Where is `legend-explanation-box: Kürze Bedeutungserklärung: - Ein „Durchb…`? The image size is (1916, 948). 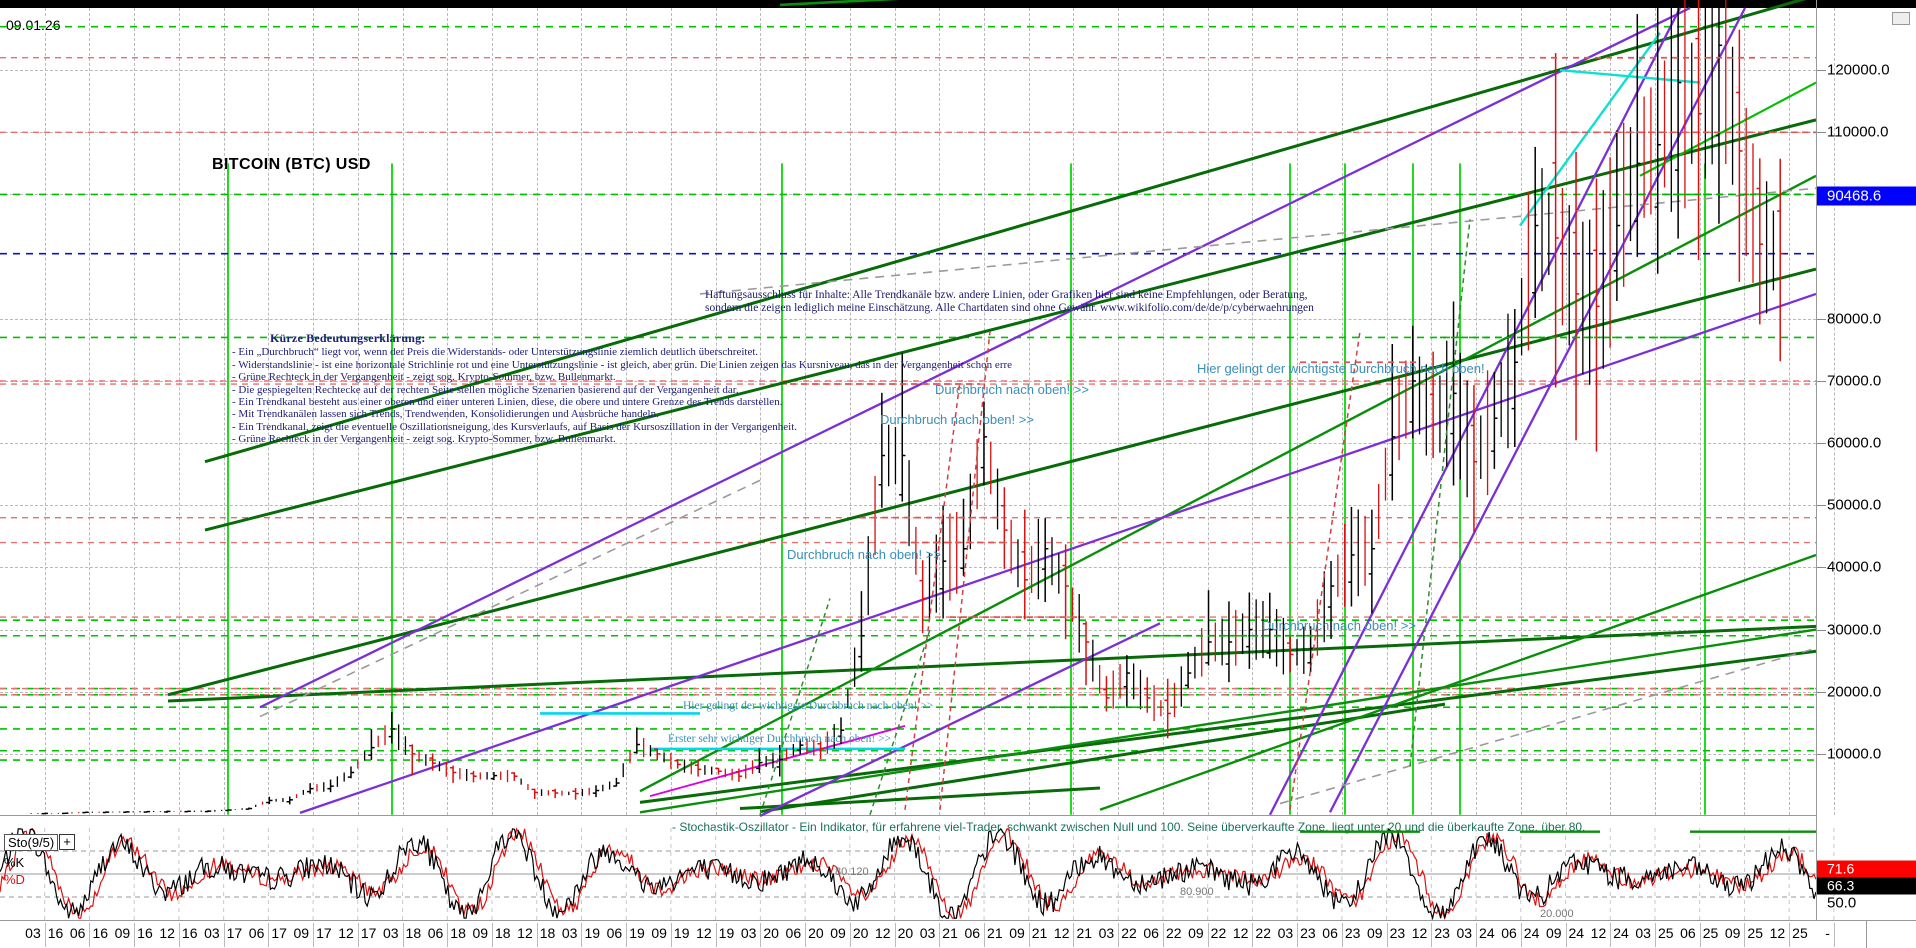 legend-explanation-box: Kürze Bedeutungserklärung: - Ein „Durchb… is located at coordinates (622, 389).